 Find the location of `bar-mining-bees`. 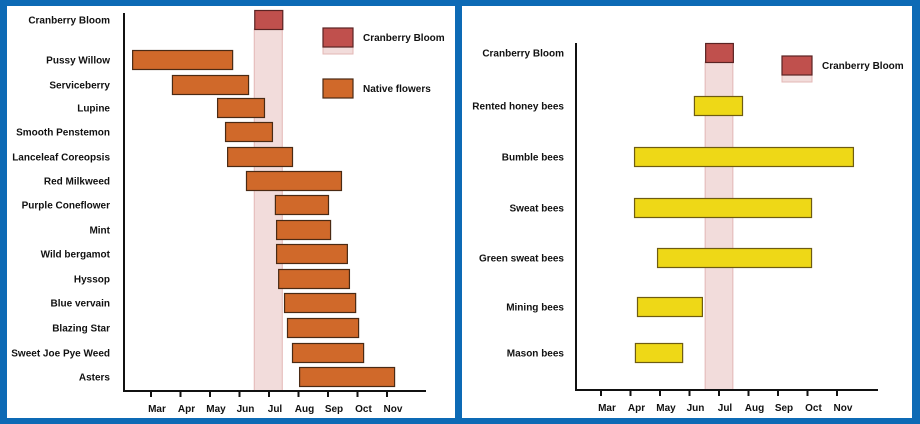

bar-mining-bees is located at coordinates (669, 307).